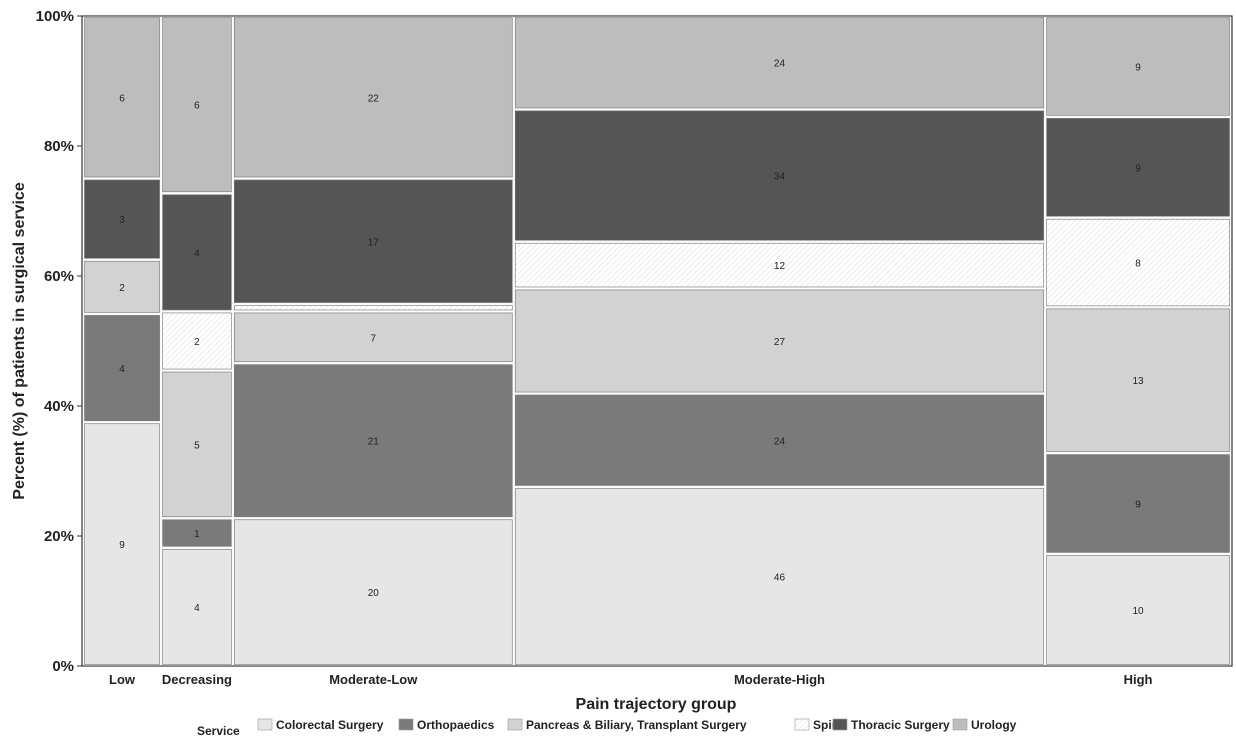 The image size is (1236, 740). Describe the element at coordinates (218, 731) in the screenshot. I see `legend-title: Service` at that location.